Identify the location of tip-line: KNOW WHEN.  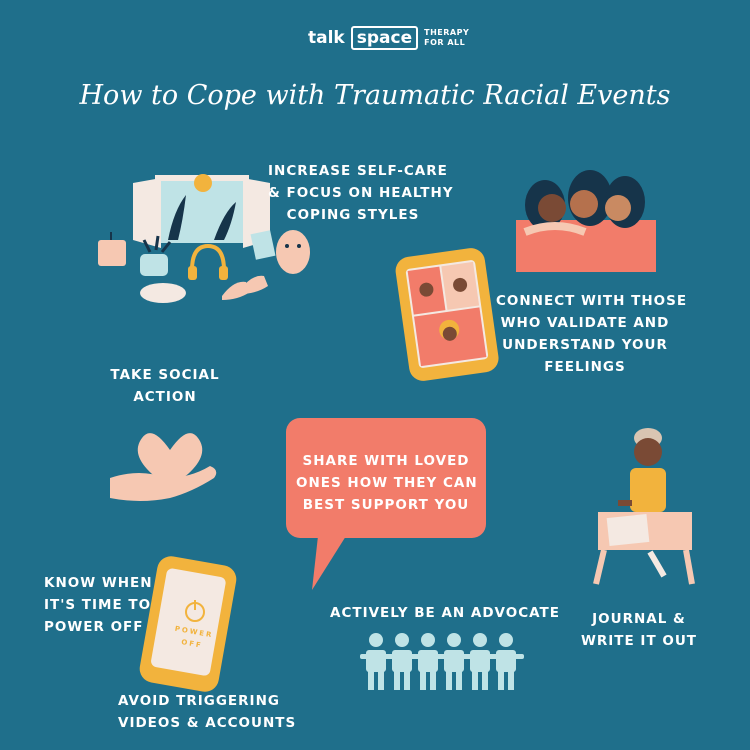
(98, 583).